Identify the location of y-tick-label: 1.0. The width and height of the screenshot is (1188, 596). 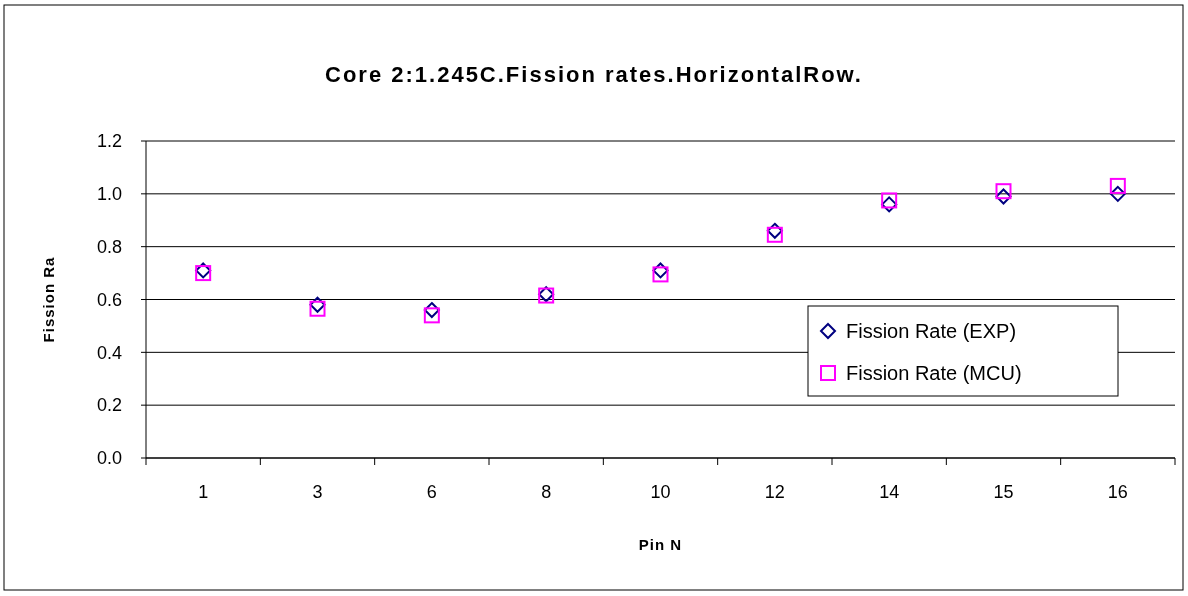
(109, 194).